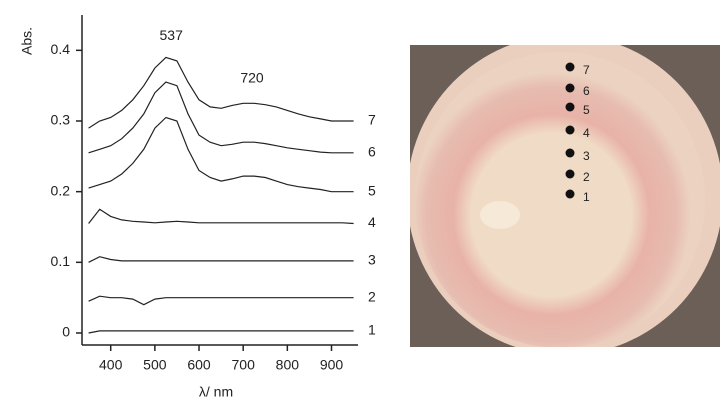 Image resolution: width=720 pixels, height=403 pixels. I want to click on y-tick-label: 0.3, so click(61, 120).